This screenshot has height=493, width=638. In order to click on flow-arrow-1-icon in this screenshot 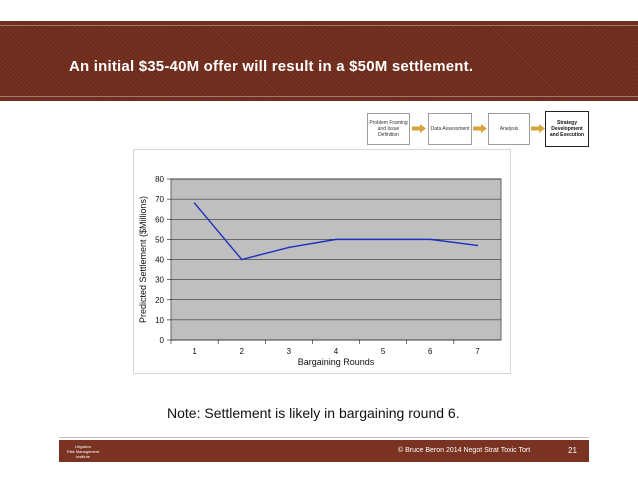, I will do `click(419, 128)`.